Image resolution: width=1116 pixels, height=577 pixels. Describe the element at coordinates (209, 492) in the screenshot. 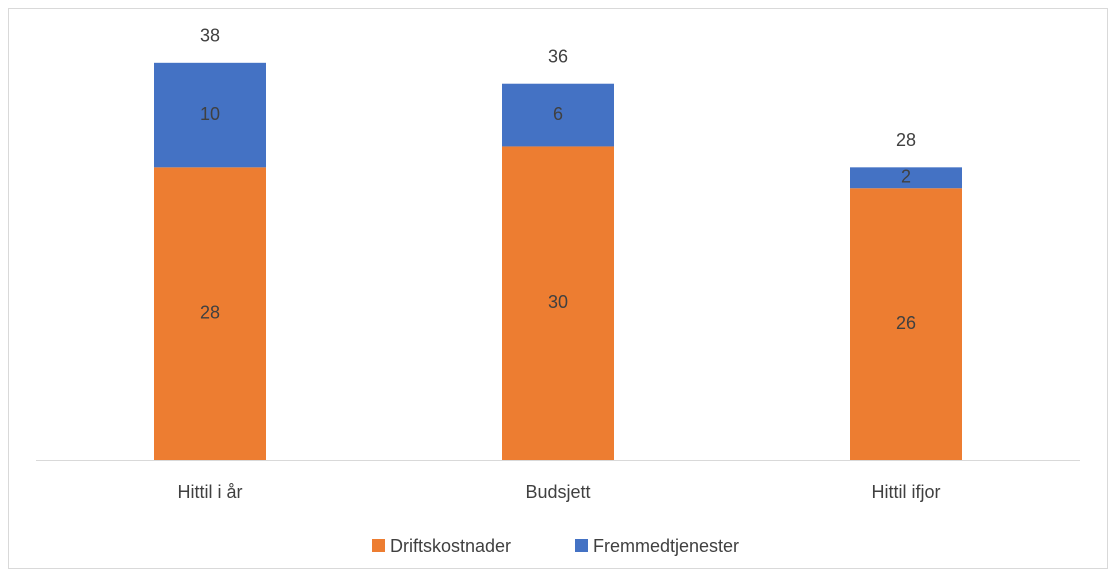

I see `x-tick-label: Hittil i år` at that location.